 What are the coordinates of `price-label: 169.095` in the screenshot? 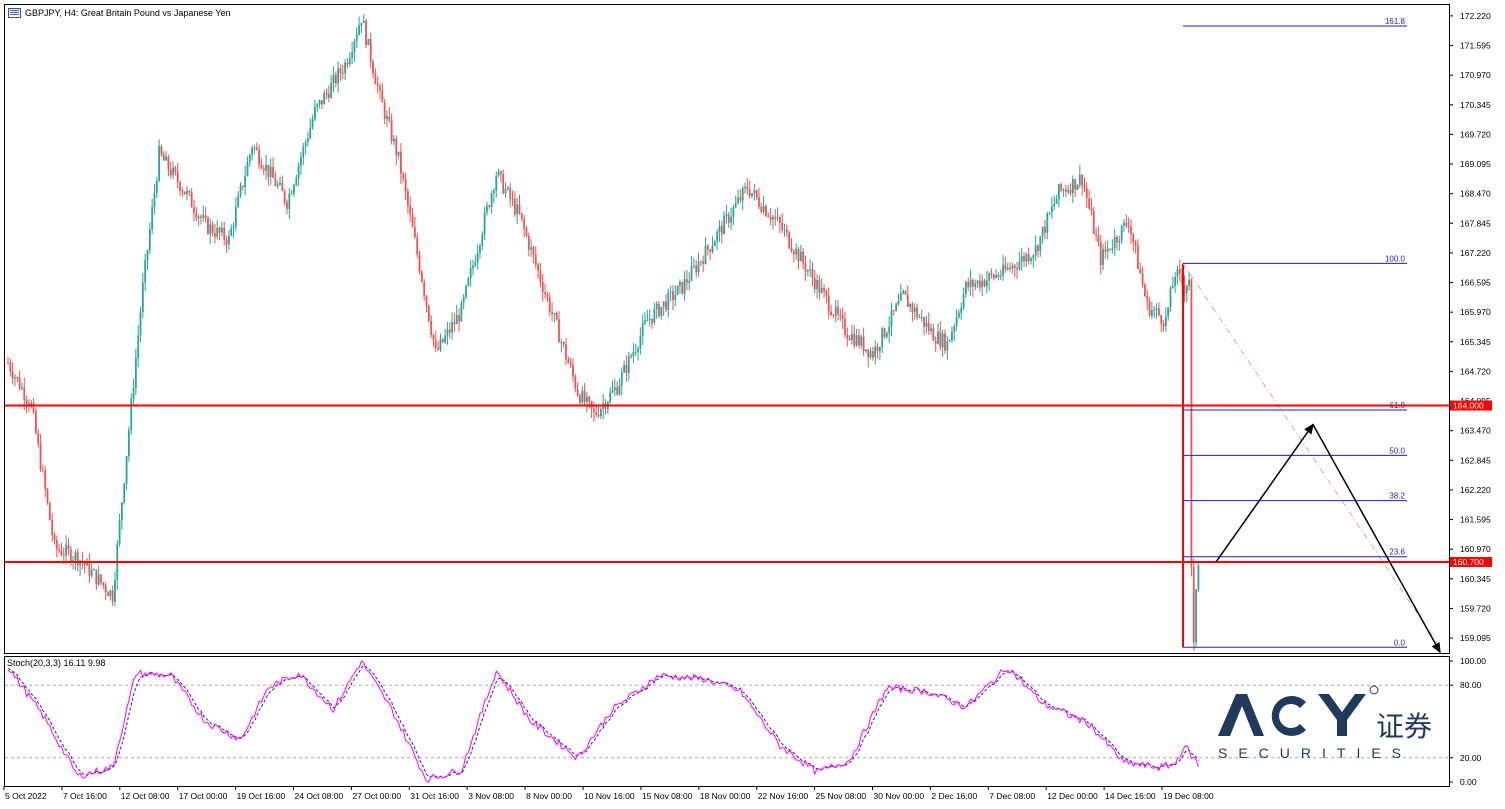 It's located at (1475, 164).